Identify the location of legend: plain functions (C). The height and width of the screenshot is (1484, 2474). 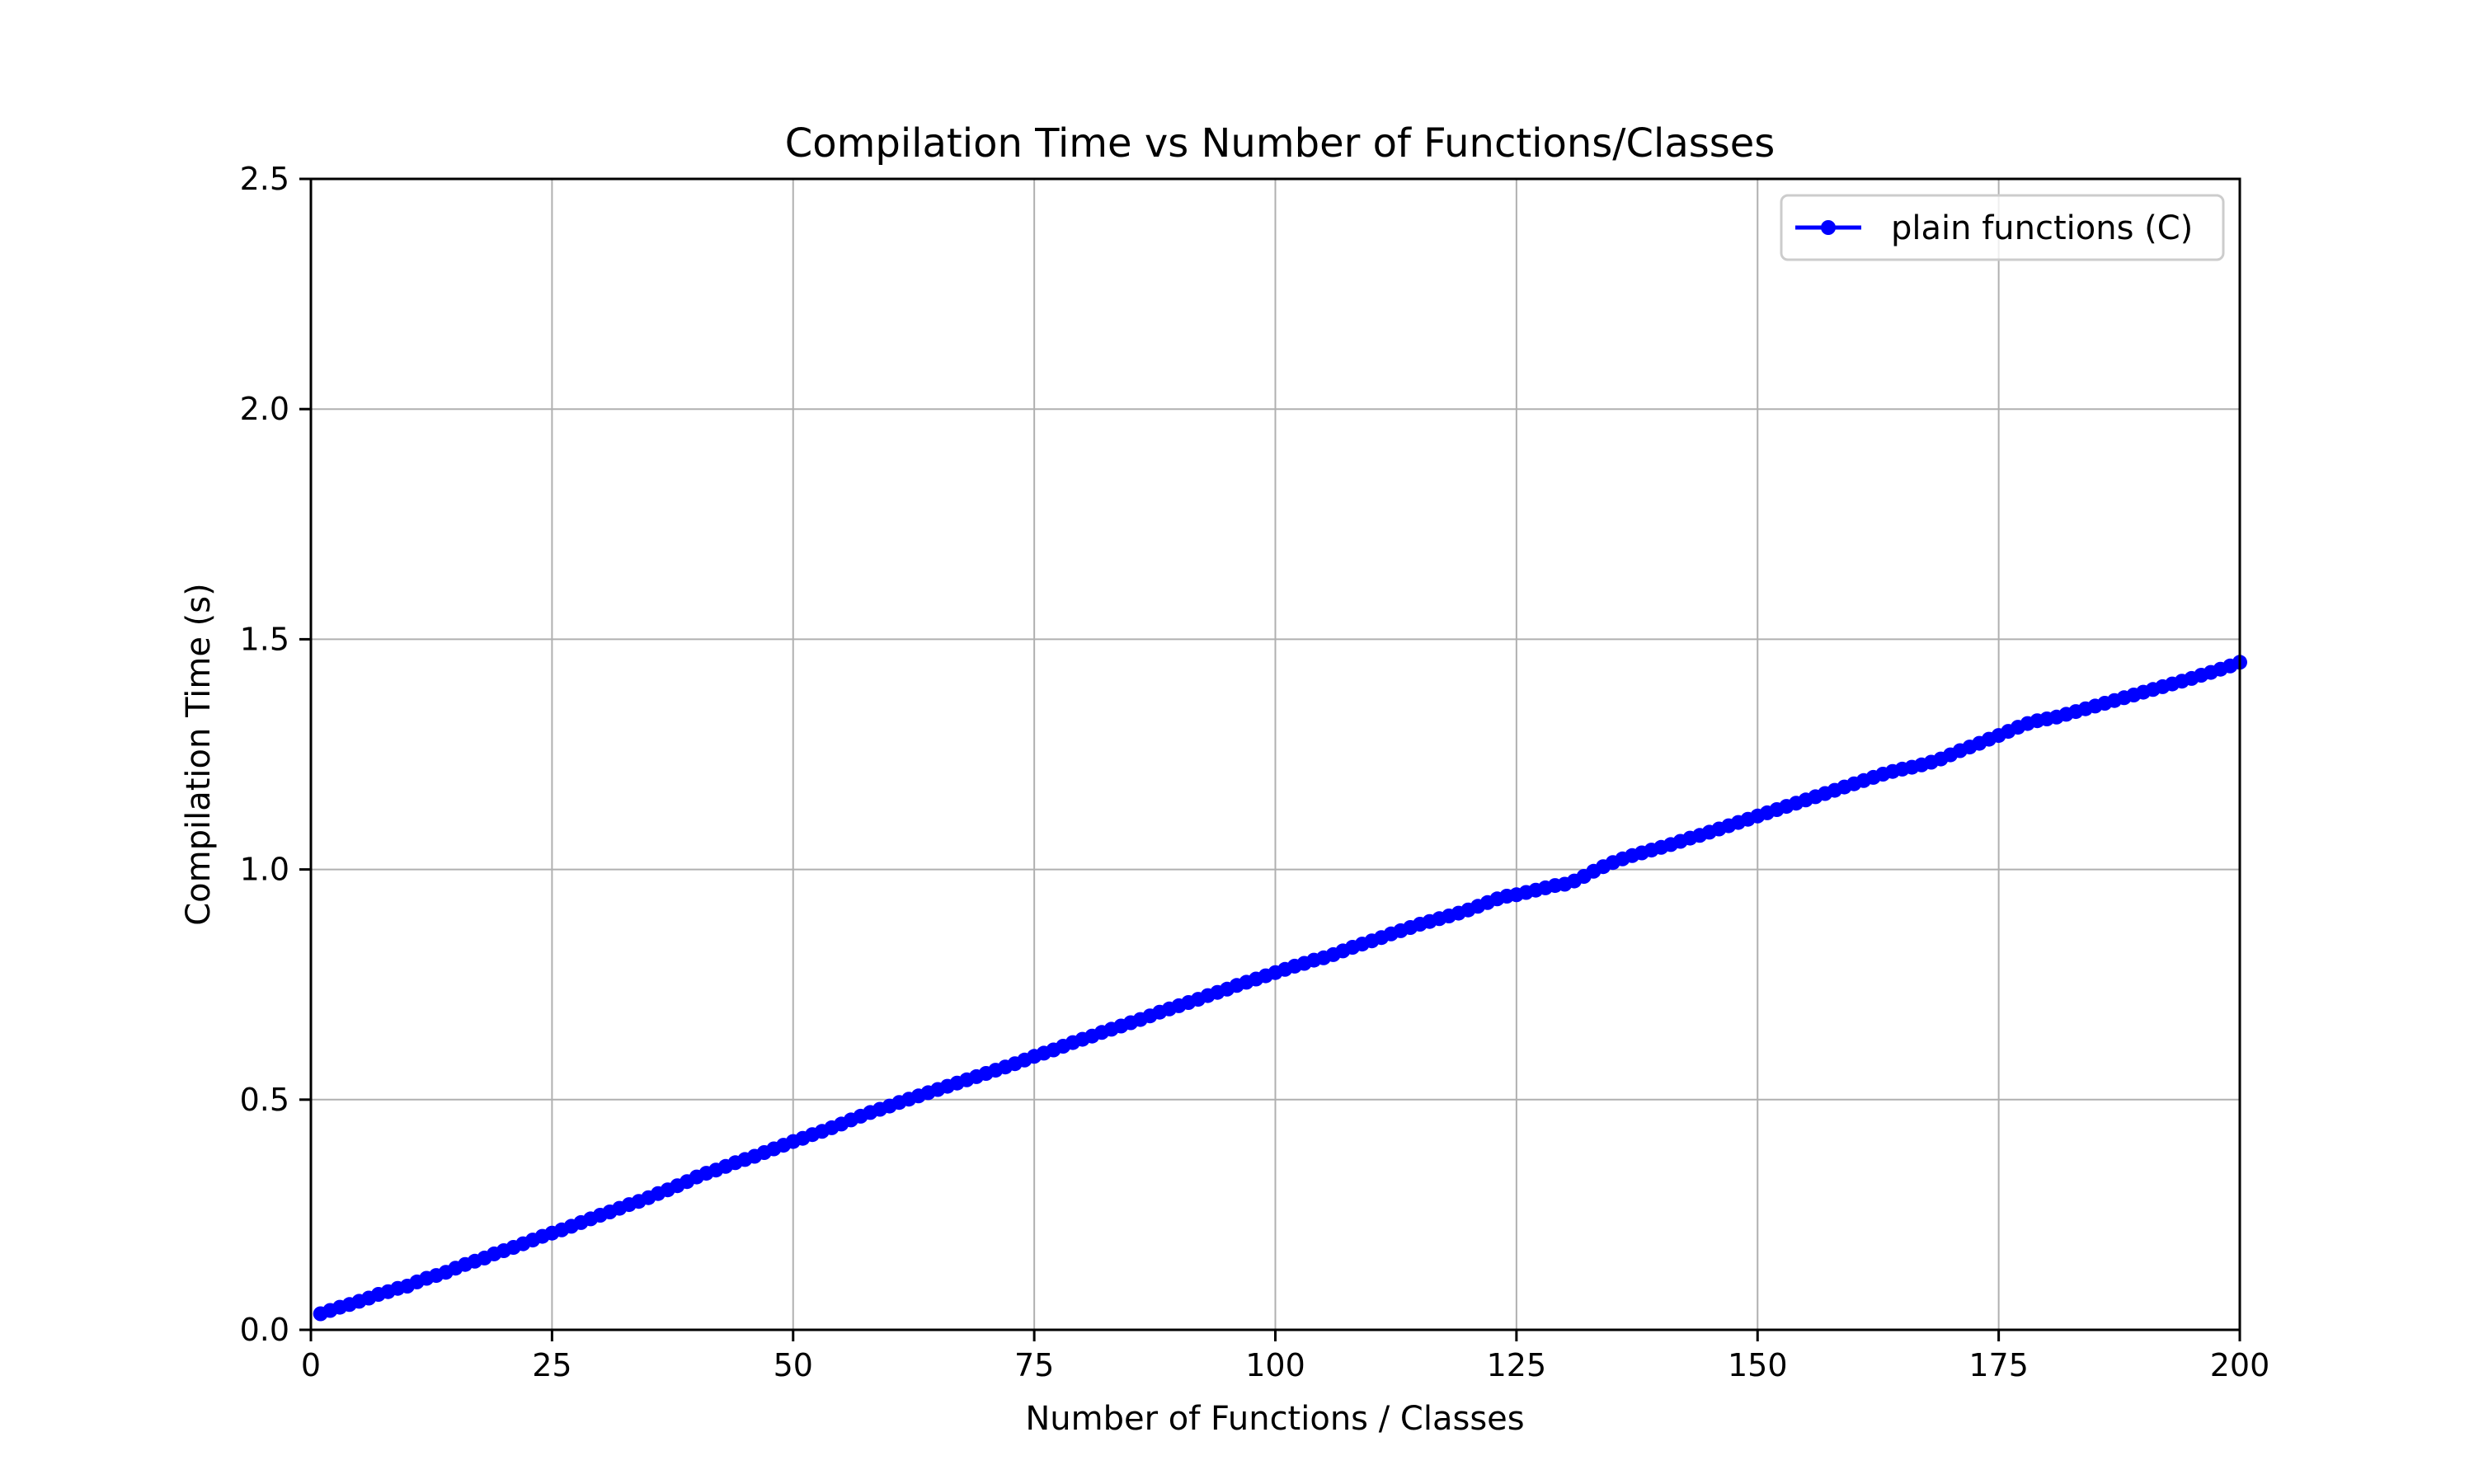
(2002, 228).